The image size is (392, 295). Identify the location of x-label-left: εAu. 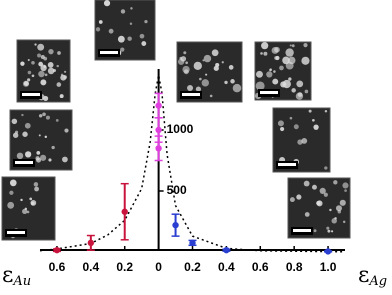
(16, 276).